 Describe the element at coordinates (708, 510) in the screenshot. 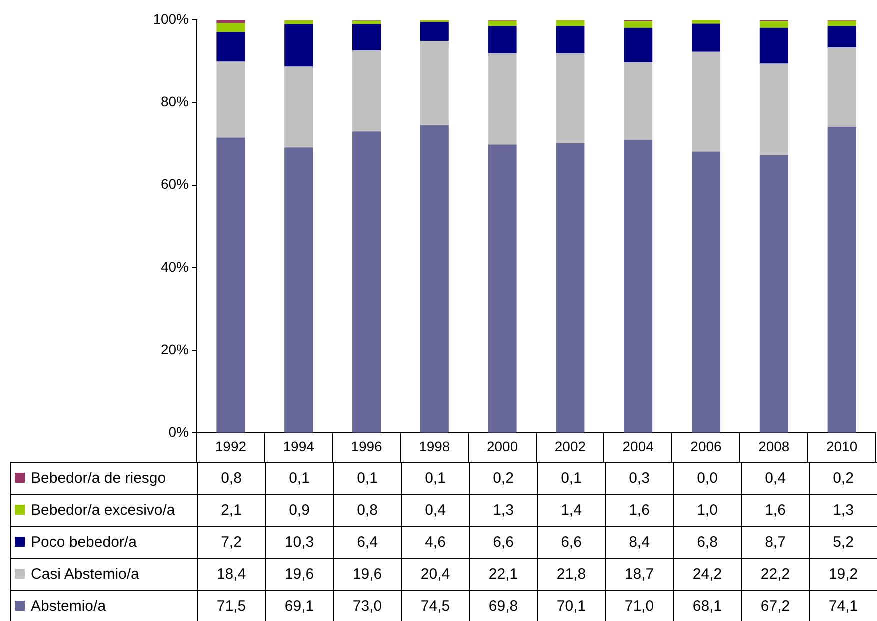

I see `data-label: 1,0` at that location.